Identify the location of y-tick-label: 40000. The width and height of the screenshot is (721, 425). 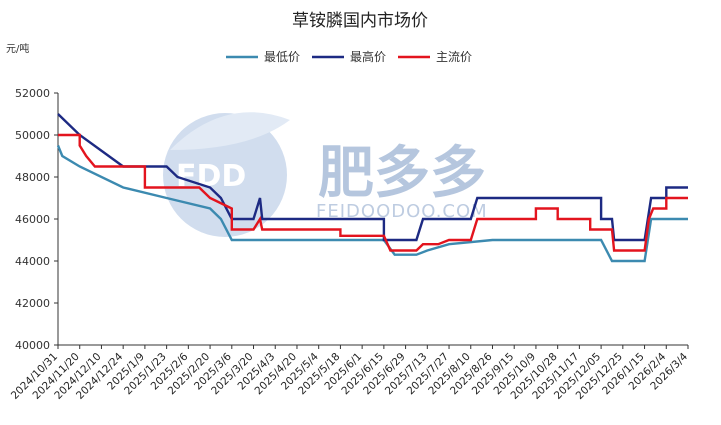
(32, 345).